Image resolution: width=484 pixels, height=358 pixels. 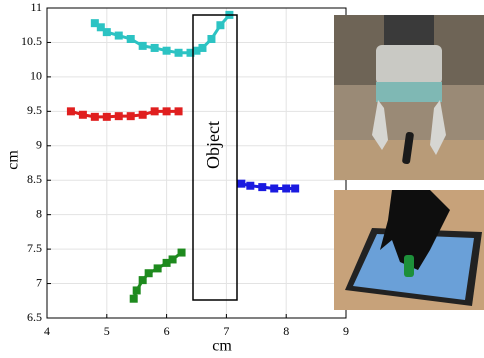 I want to click on object-region, so click(x=215, y=157).